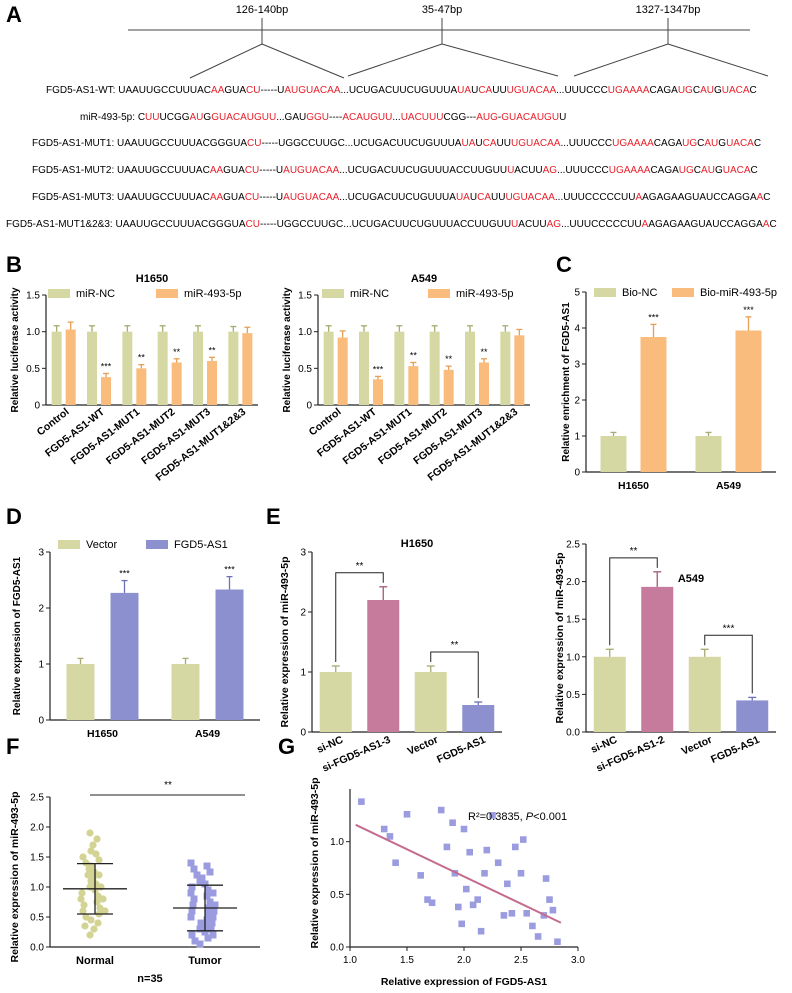 The height and width of the screenshot is (993, 792). What do you see at coordinates (15, 350) in the screenshot?
I see `y-axis-title: Relative luciferase activity` at bounding box center [15, 350].